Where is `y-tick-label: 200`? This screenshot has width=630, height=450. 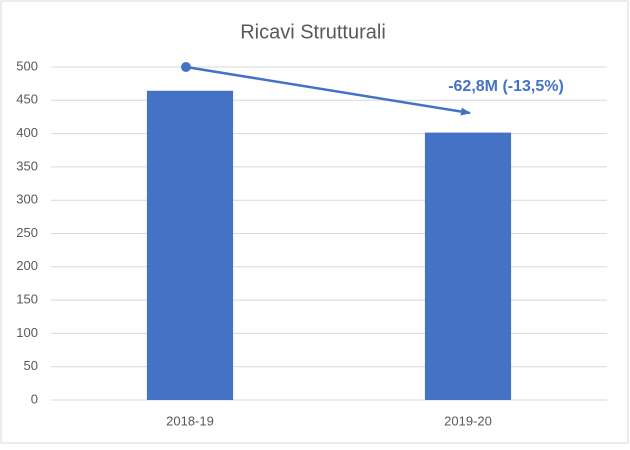
y-tick-label: 200 is located at coordinates (27, 265).